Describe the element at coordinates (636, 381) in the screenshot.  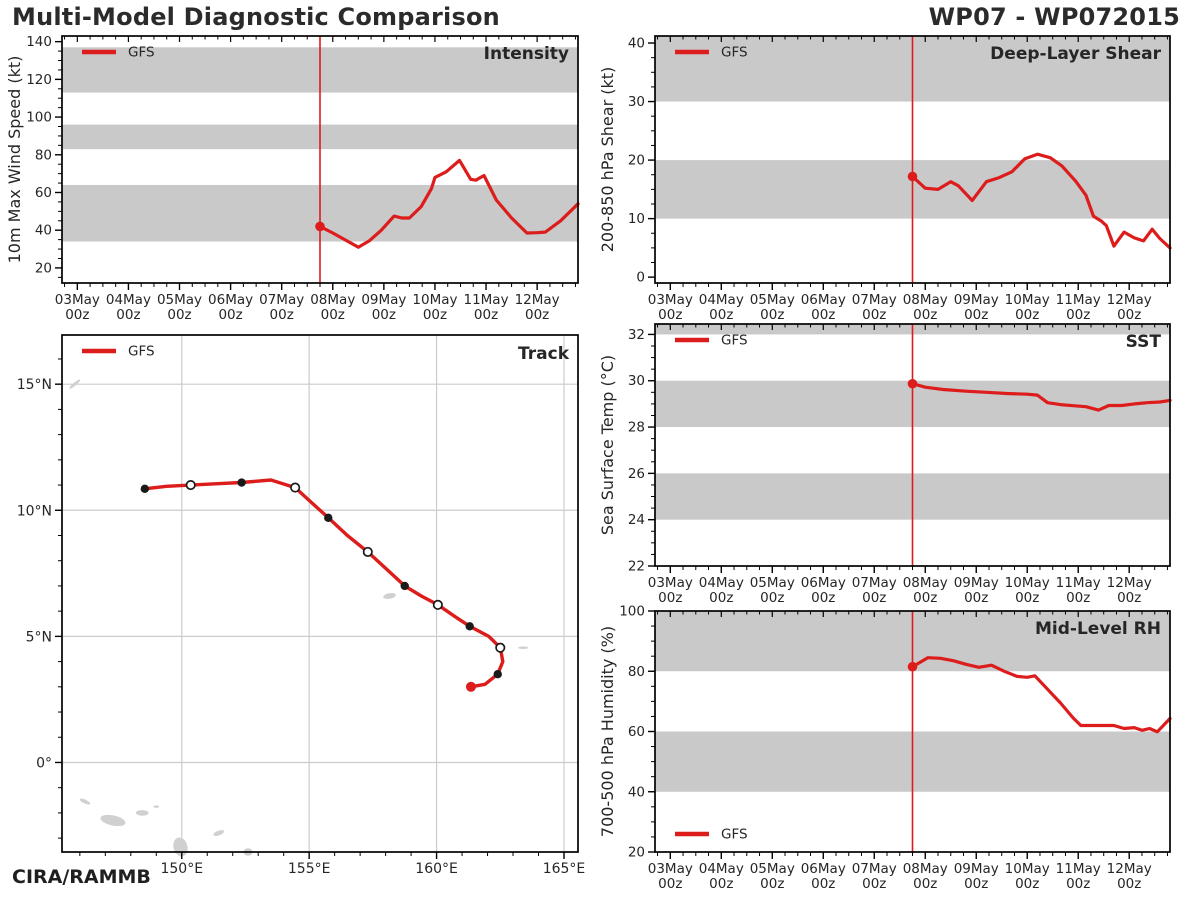
I see `y-tick-label: 30` at that location.